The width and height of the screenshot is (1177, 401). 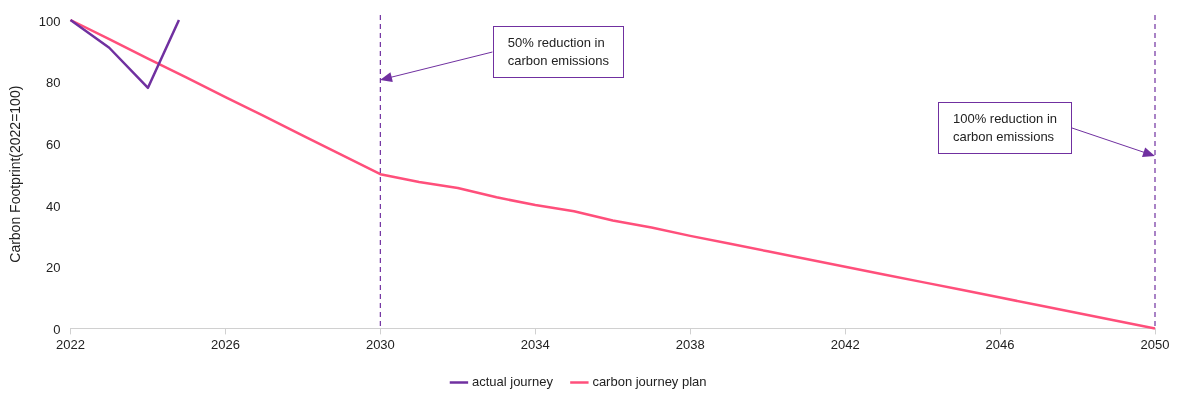 What do you see at coordinates (1005, 128) in the screenshot?
I see `annotation: 100% reduction in carbon emissions` at bounding box center [1005, 128].